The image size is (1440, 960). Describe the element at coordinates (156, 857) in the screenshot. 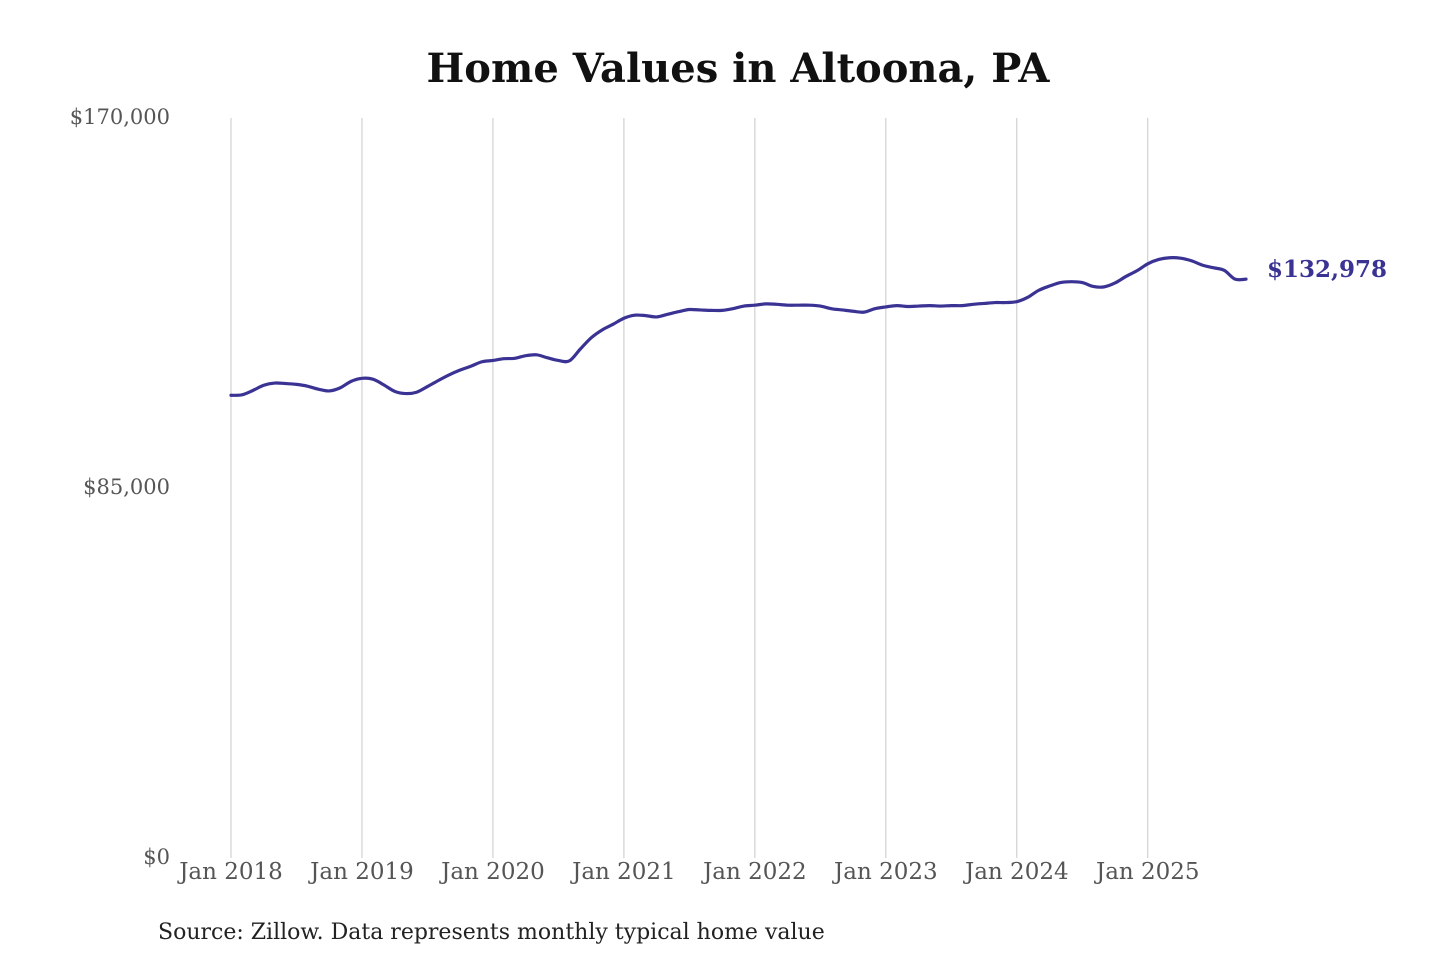

I see `y-tick-label: $0` at that location.